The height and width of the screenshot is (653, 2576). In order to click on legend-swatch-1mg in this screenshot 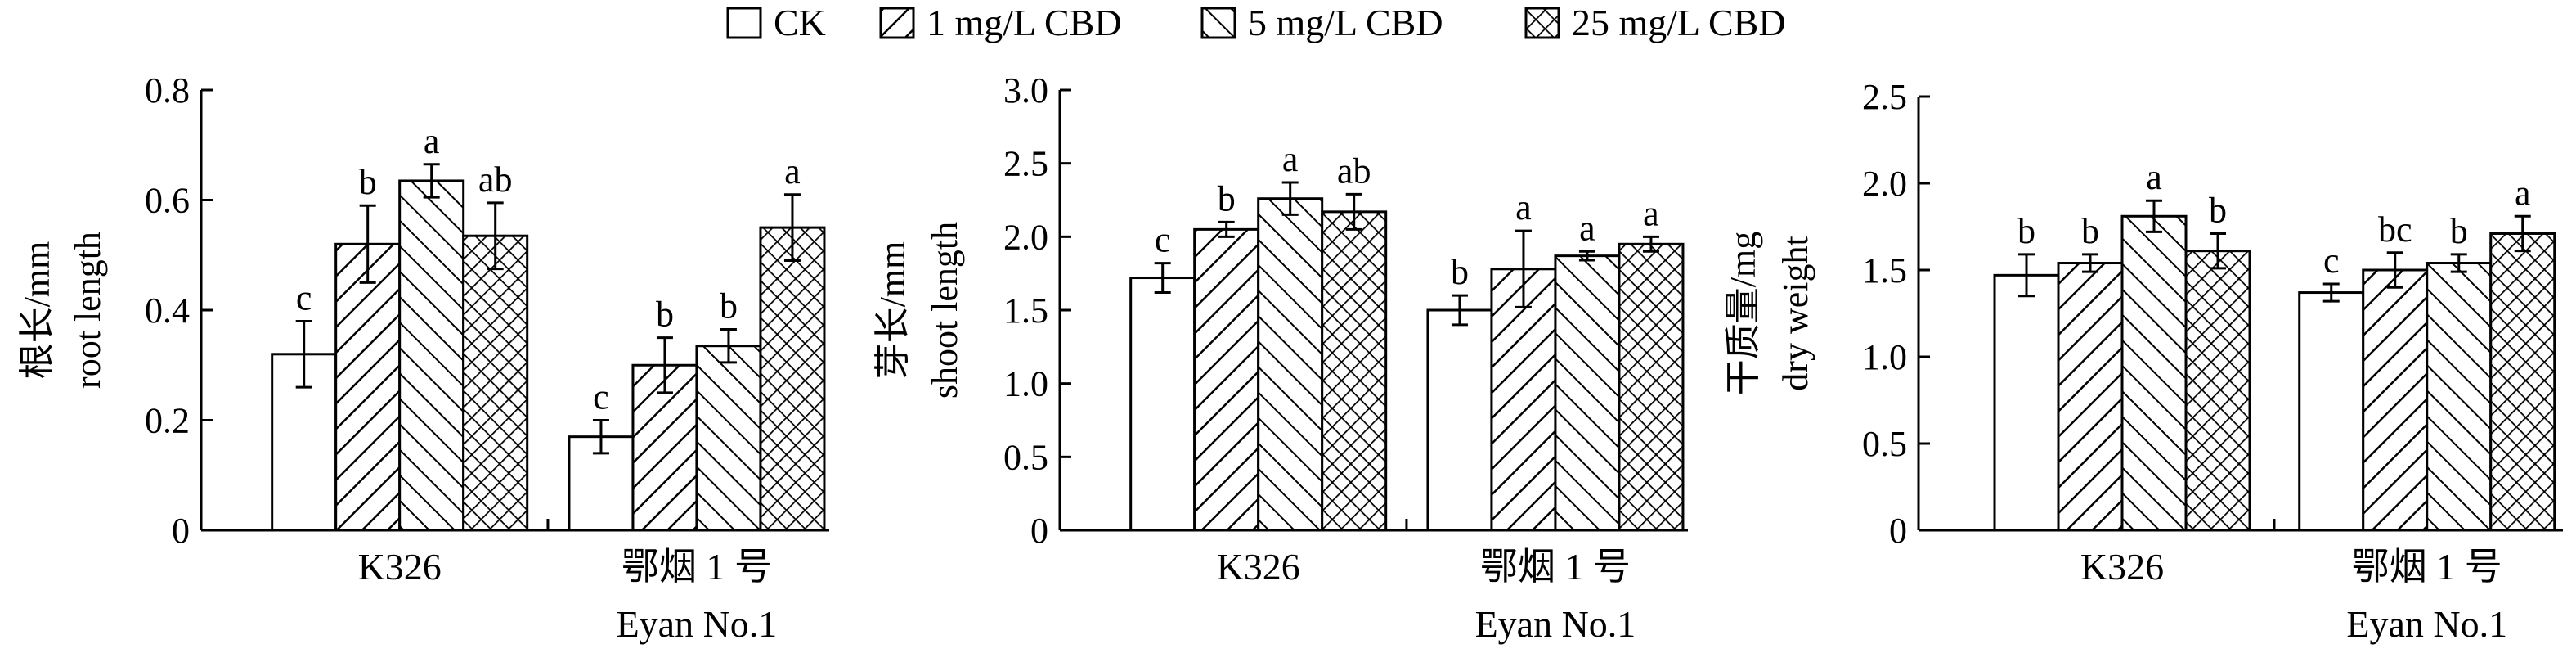, I will do `click(897, 23)`.